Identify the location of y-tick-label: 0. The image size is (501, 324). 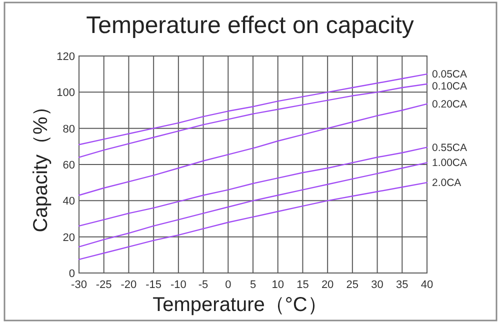
(71, 274).